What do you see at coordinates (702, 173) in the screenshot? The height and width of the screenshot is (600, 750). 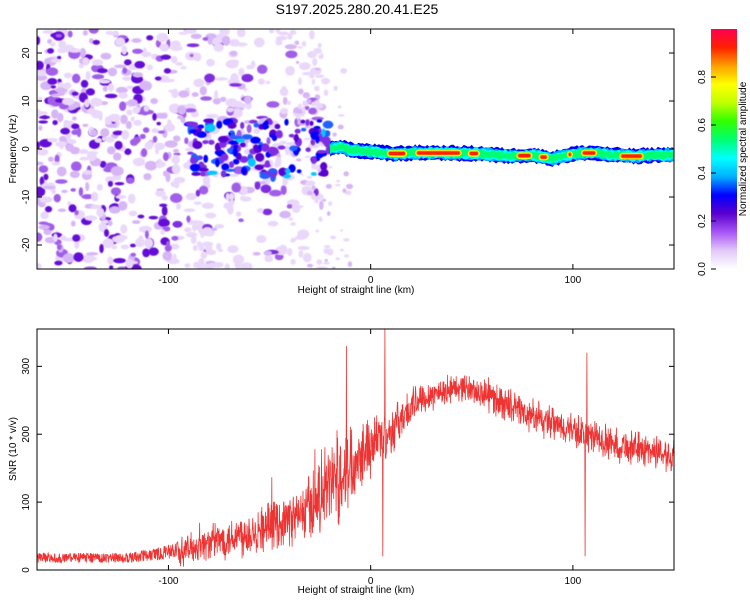 I see `colorbar-tick-label: 0.4` at bounding box center [702, 173].